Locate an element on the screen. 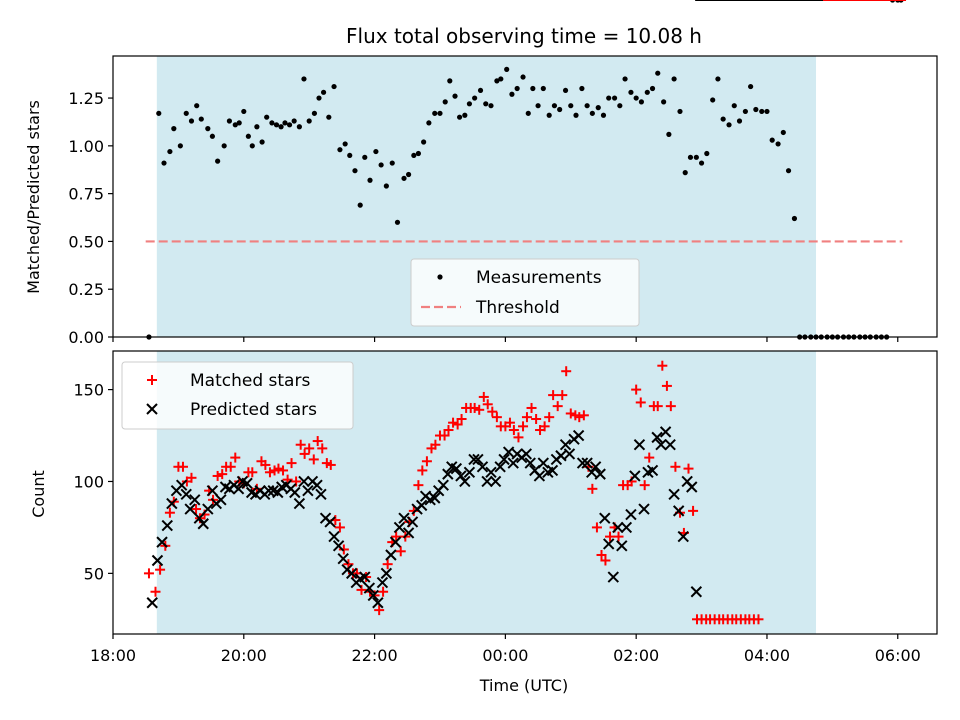 The height and width of the screenshot is (720, 960). bottom-legend-box is located at coordinates (237, 395).